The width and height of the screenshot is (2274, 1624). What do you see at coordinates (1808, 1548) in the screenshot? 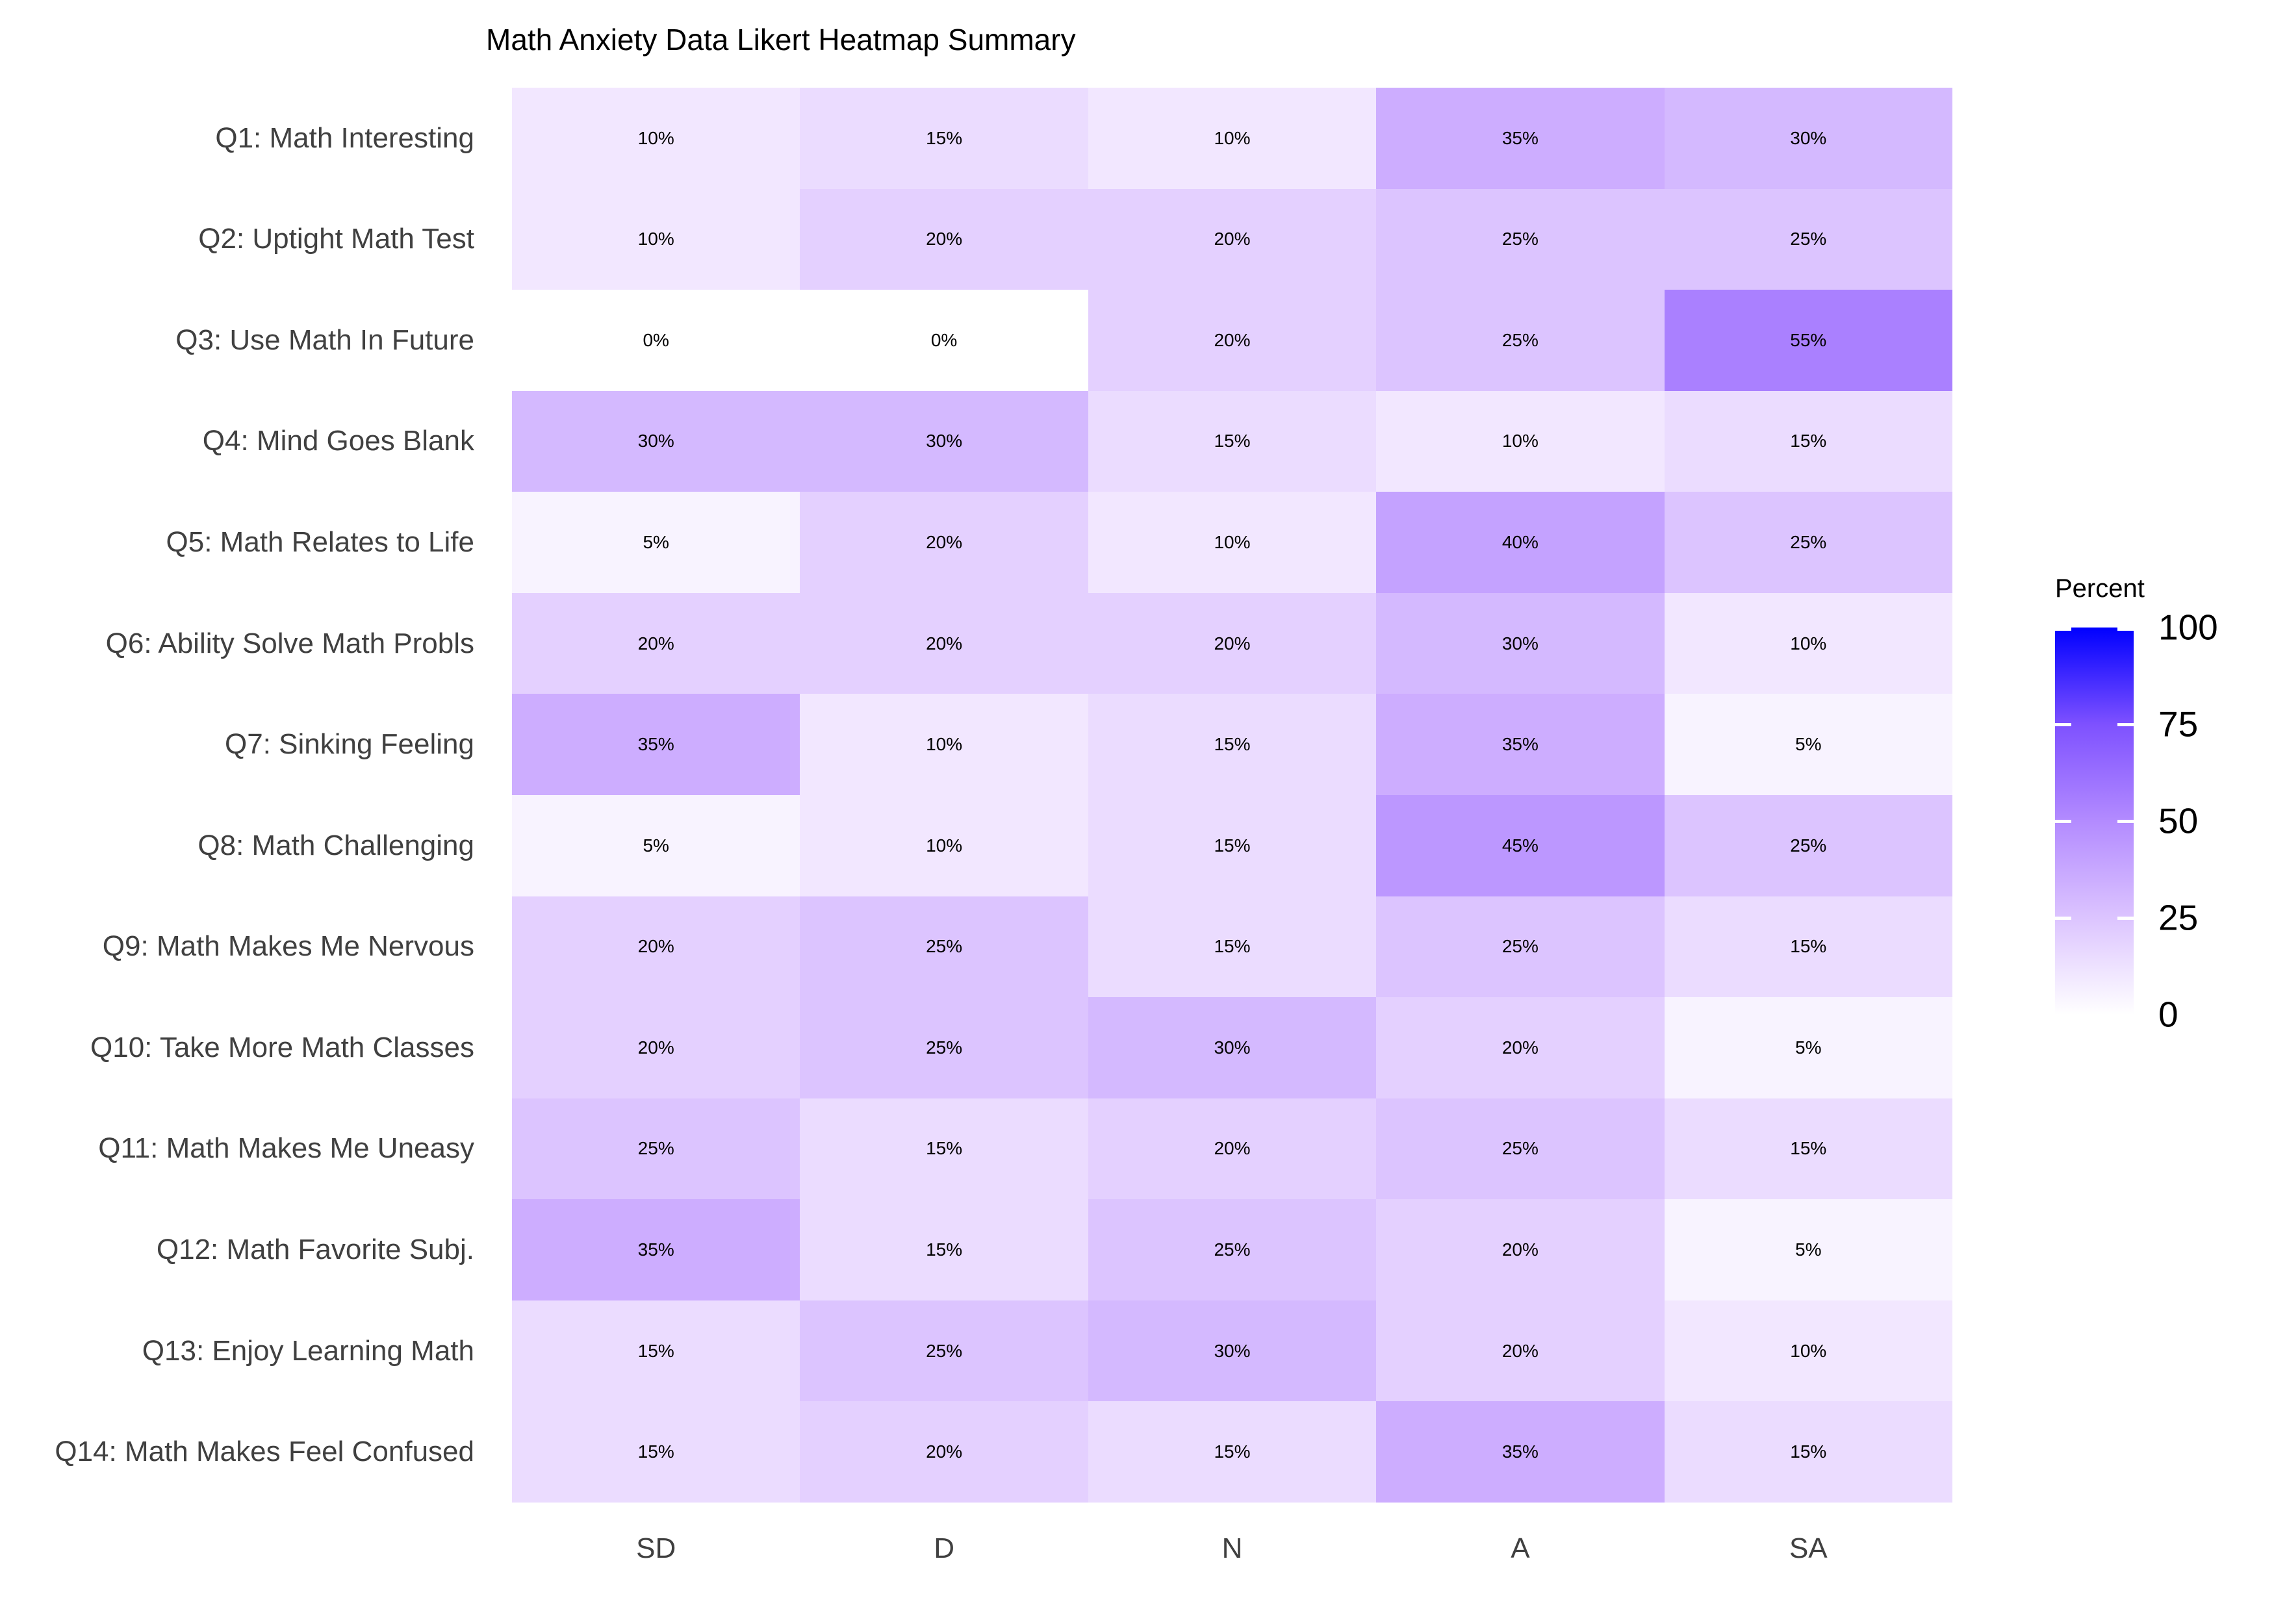
I see `x-axis-label: SA` at bounding box center [1808, 1548].